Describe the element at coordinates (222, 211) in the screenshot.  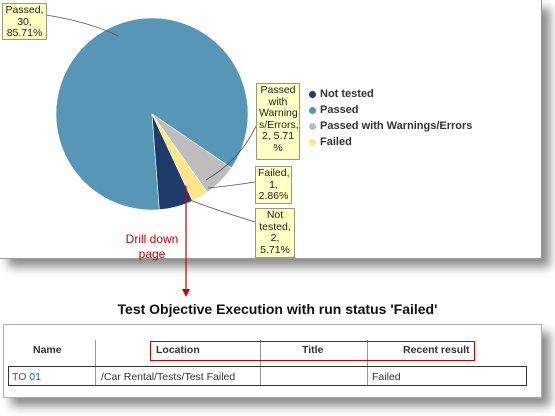
I see `leader-line-not-tested` at that location.